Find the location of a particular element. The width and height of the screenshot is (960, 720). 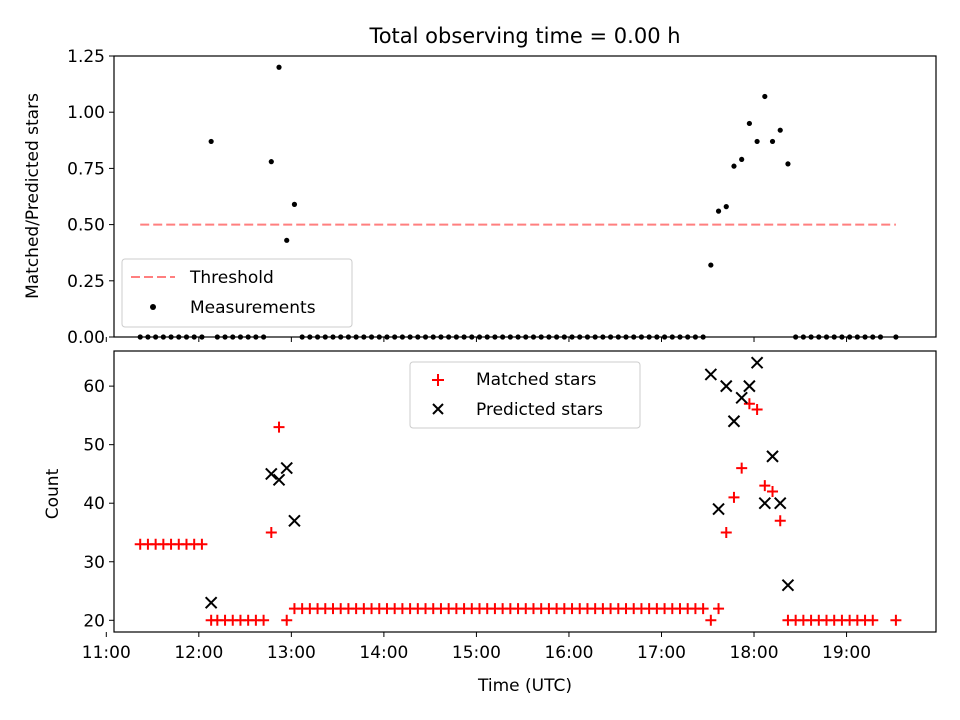

top-y-tick-label: 0.75 is located at coordinates (86, 169).